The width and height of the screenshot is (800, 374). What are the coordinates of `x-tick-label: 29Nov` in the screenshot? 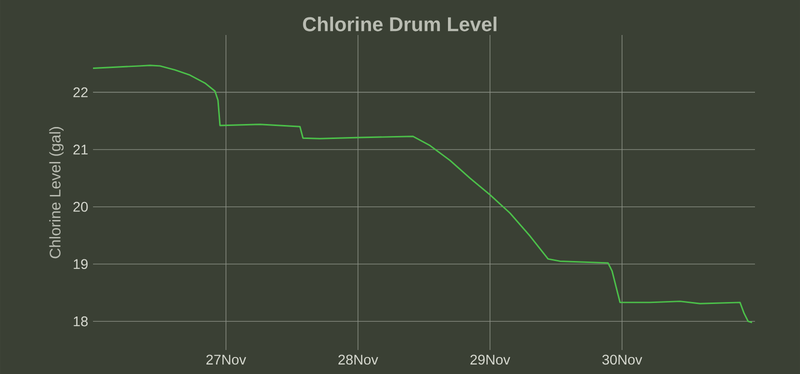 It's located at (490, 359).